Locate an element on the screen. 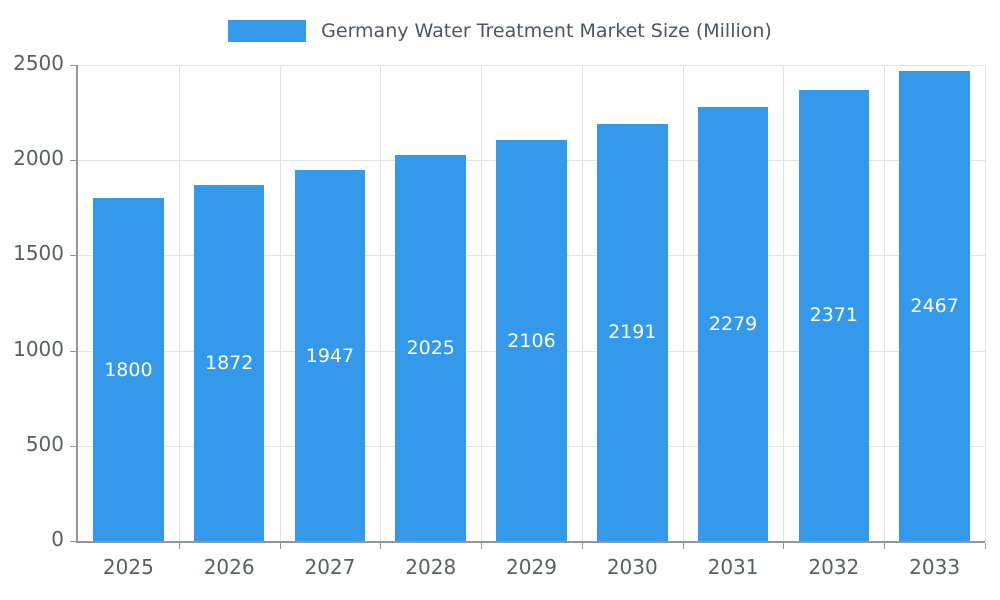 This screenshot has height=600, width=1000. bar-value-label: 1872 is located at coordinates (229, 362).